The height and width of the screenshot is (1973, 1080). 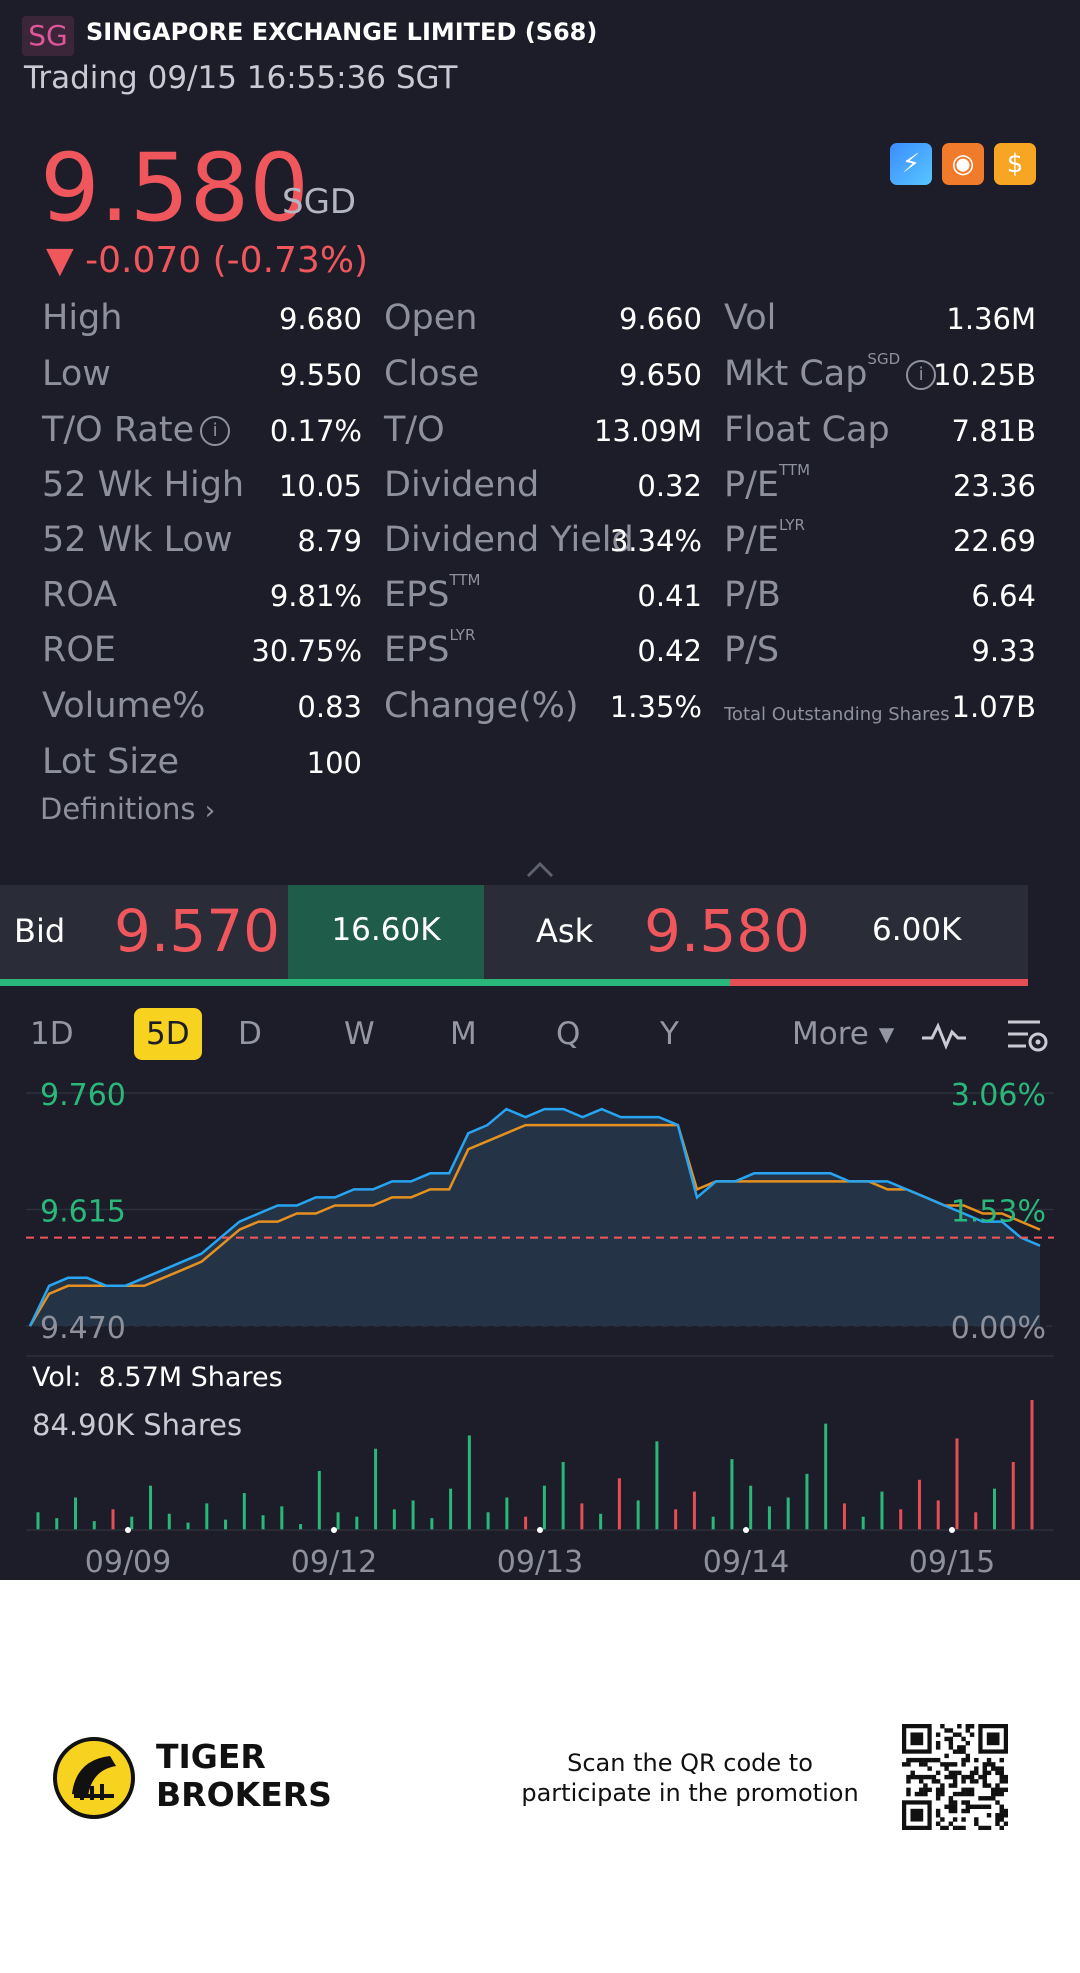 What do you see at coordinates (669, 651) in the screenshot?
I see `stat-value: 0.42` at bounding box center [669, 651].